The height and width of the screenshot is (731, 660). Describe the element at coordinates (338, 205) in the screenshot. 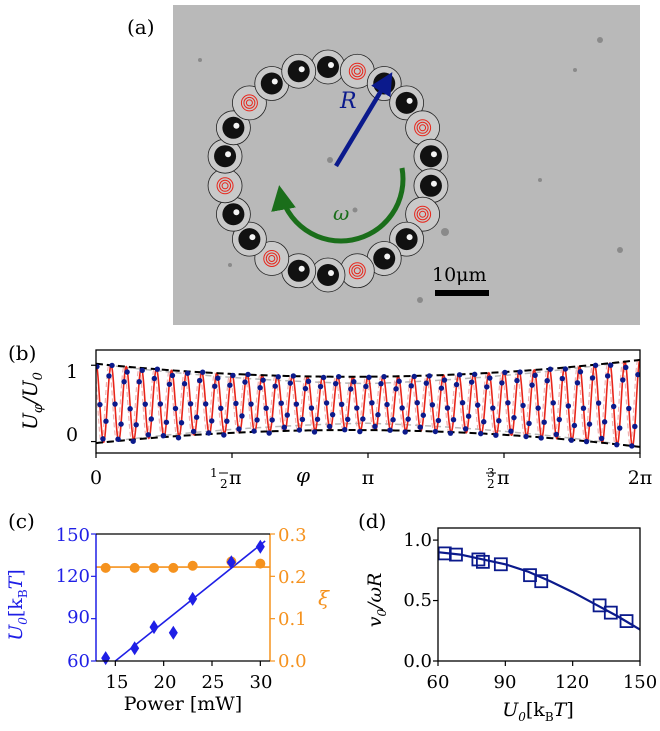

I see `rotation-arrow` at that location.